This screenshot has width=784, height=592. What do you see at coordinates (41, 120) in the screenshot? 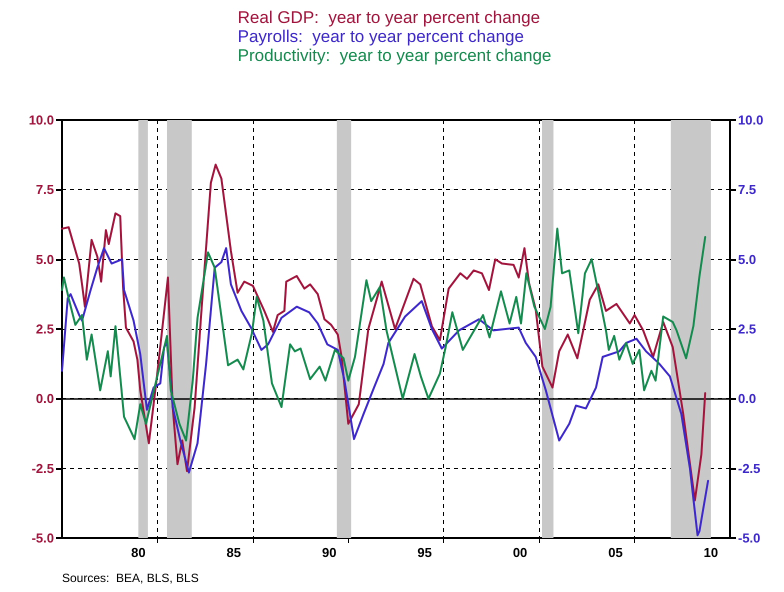
I see `y-tick-label: 10.0` at bounding box center [41, 120].